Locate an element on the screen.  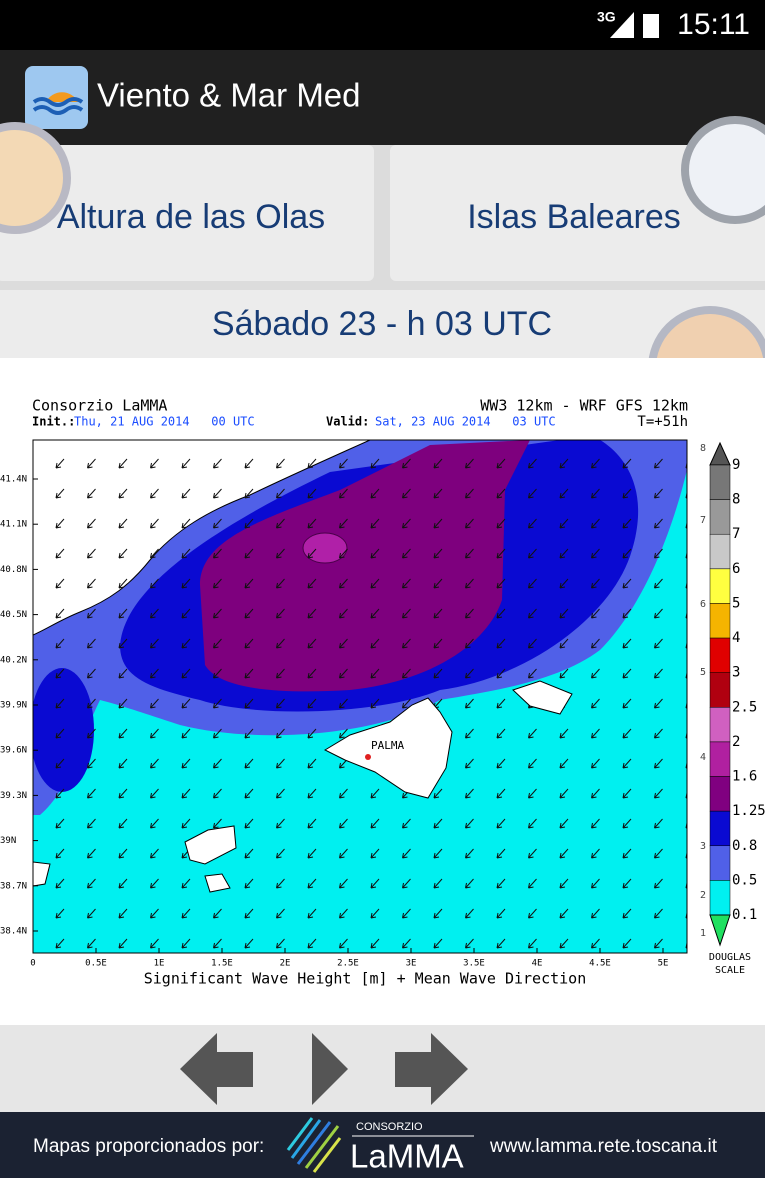
logo-stripes is located at coordinates (314, 1145).